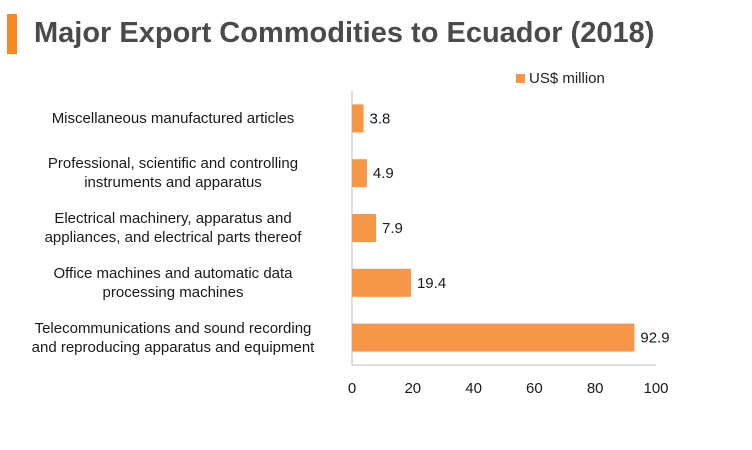 The height and width of the screenshot is (450, 752). Describe the element at coordinates (567, 78) in the screenshot. I see `legend-label: US$ million` at that location.